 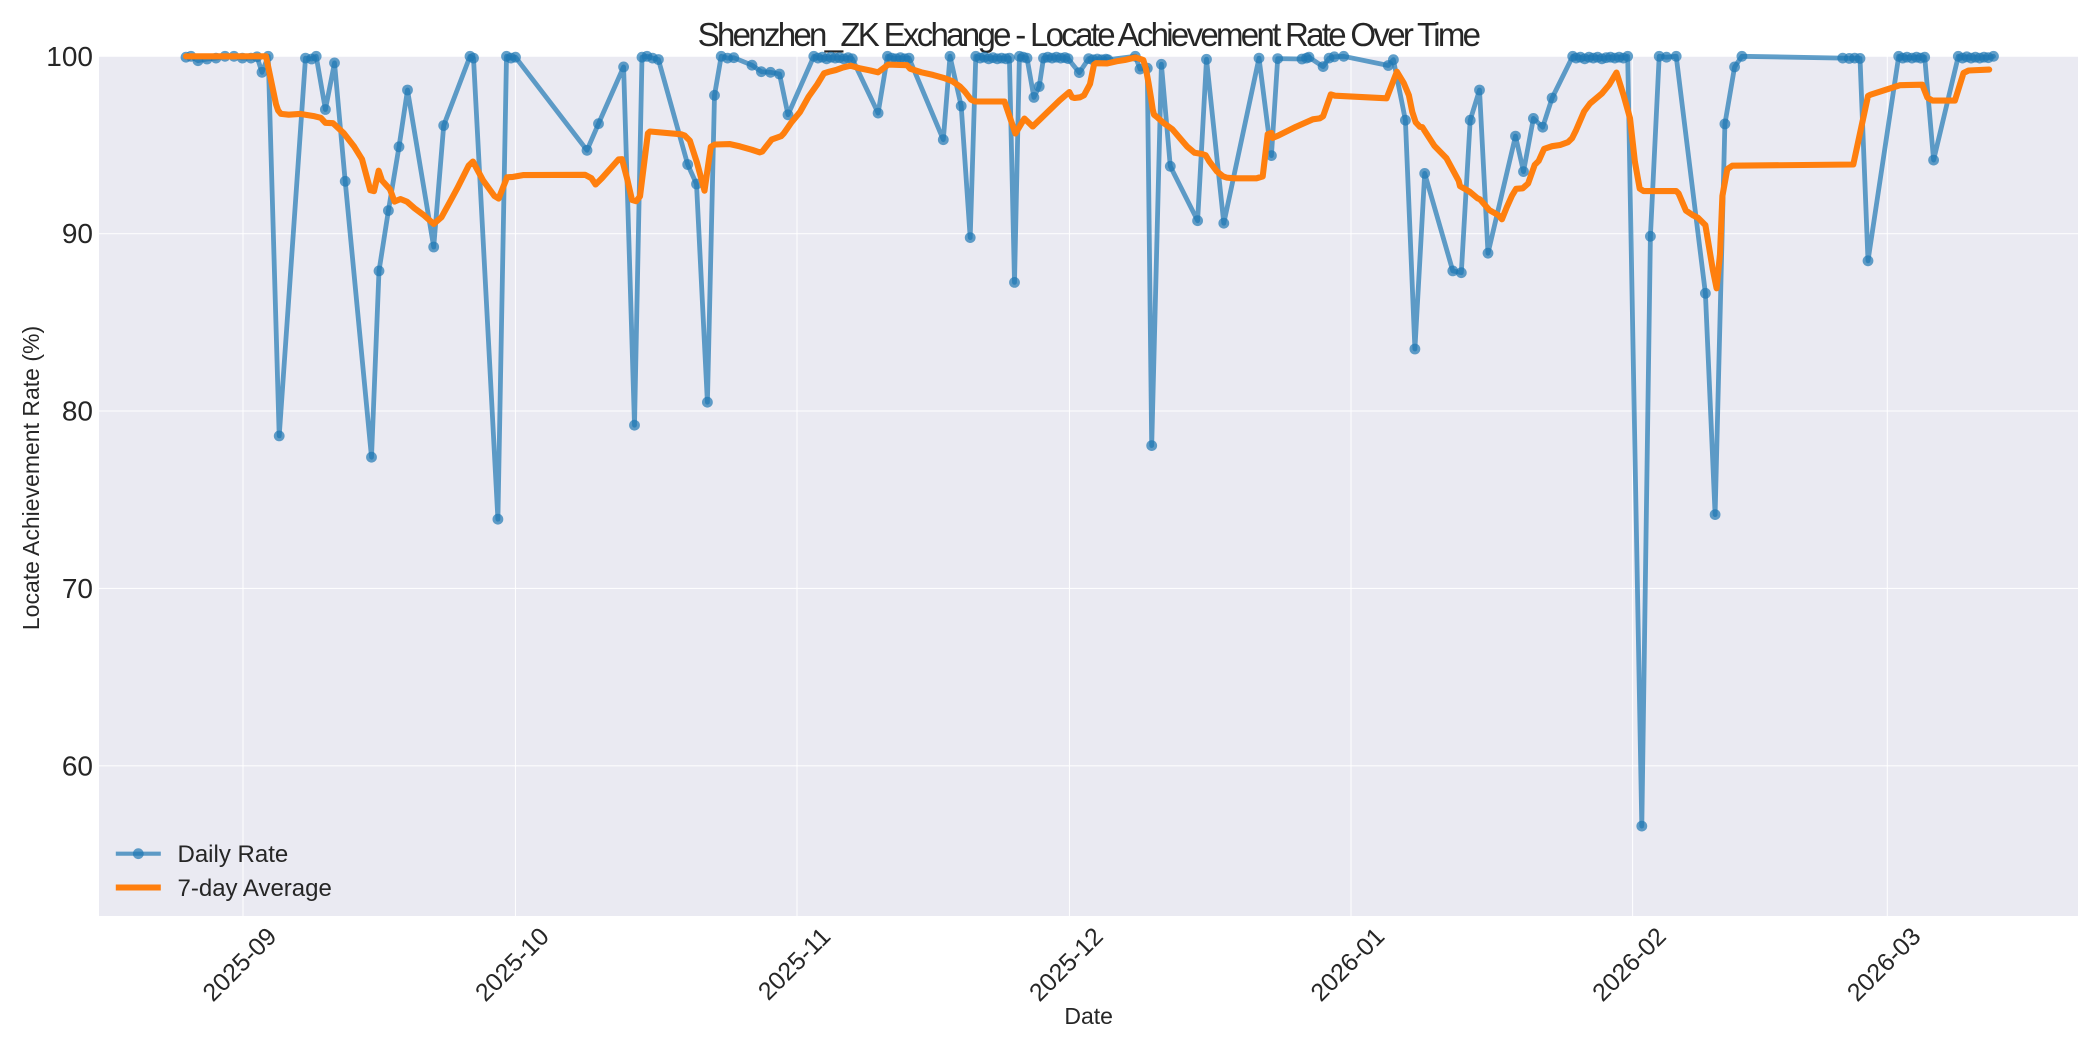 What do you see at coordinates (1088, 1016) in the screenshot?
I see `svg-text: Date` at bounding box center [1088, 1016].